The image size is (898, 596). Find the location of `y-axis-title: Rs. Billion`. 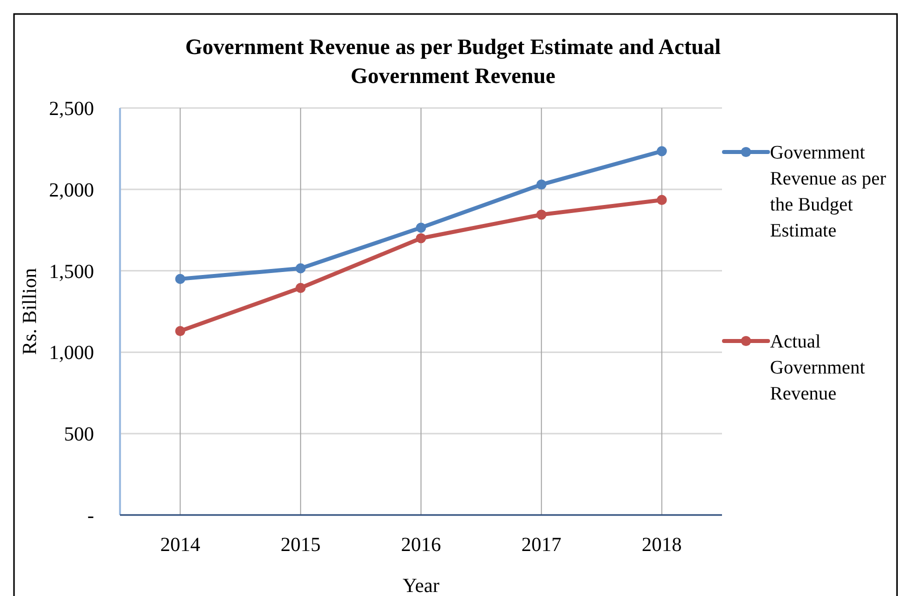

y-axis-title: Rs. Billion is located at coordinates (30, 311).